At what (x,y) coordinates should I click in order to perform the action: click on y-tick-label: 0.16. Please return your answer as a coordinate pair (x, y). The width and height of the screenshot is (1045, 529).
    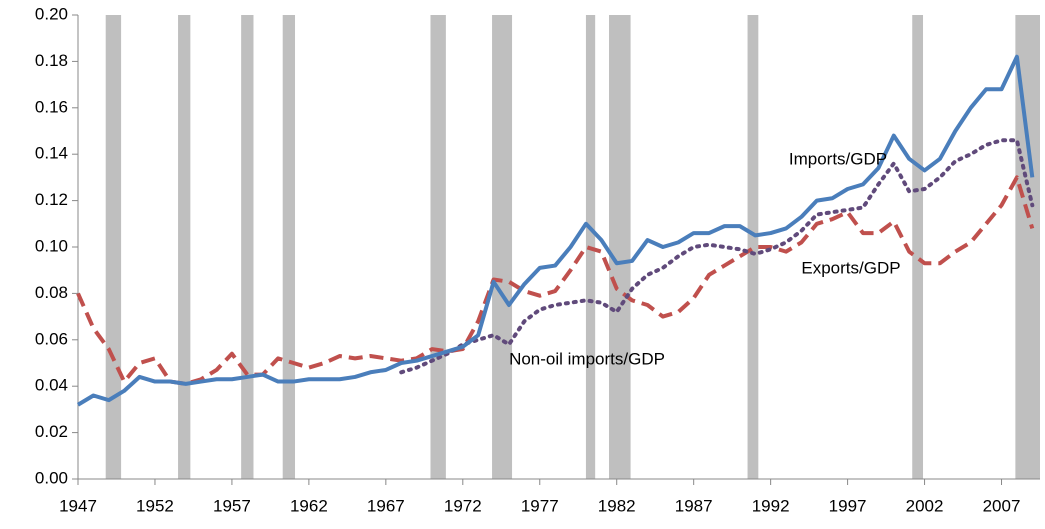
    Looking at the image, I should click on (51, 106).